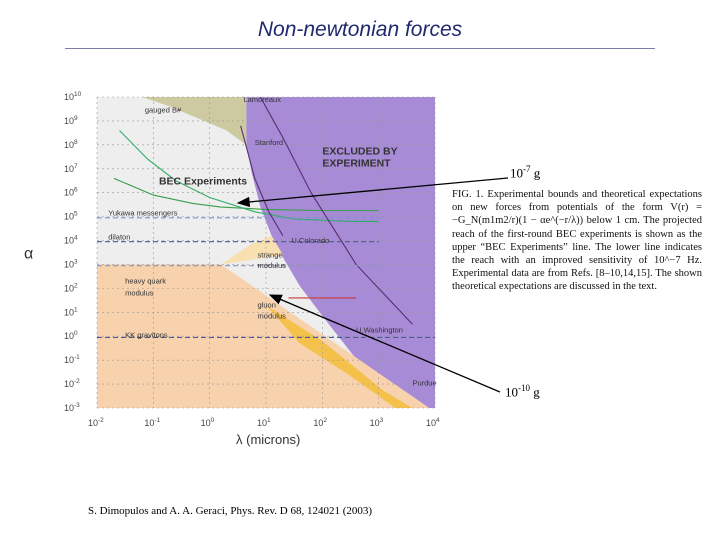 This screenshot has height=540, width=720. What do you see at coordinates (525, 172) in the screenshot?
I see `marker-upper-label: 10-7 g` at bounding box center [525, 172].